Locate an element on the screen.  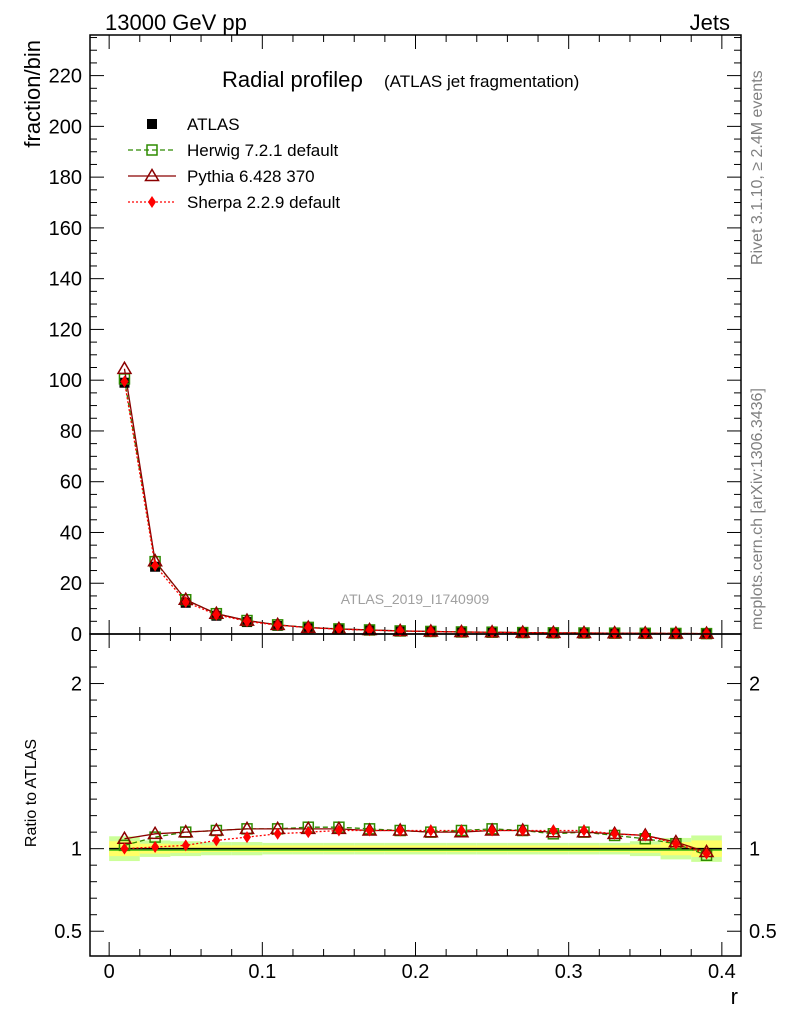
main-ytick-label: 160 is located at coordinates (65, 229).